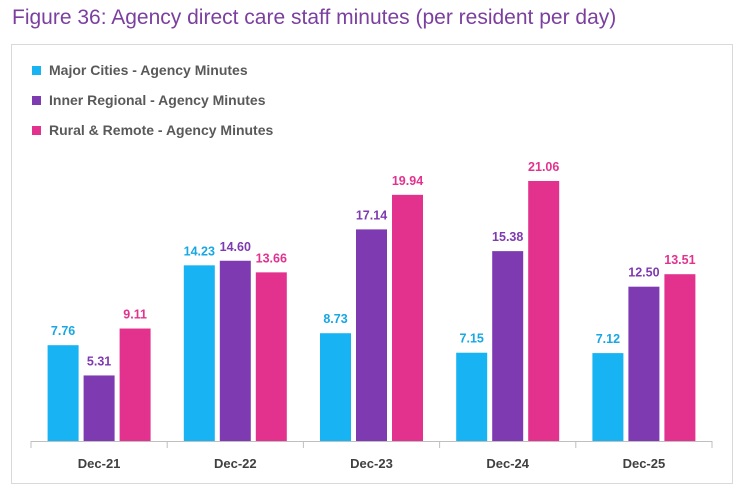 This screenshot has width=745, height=495. I want to click on data-label-inner-regional-agency-minutes-dec-21: 5.31, so click(99, 361).